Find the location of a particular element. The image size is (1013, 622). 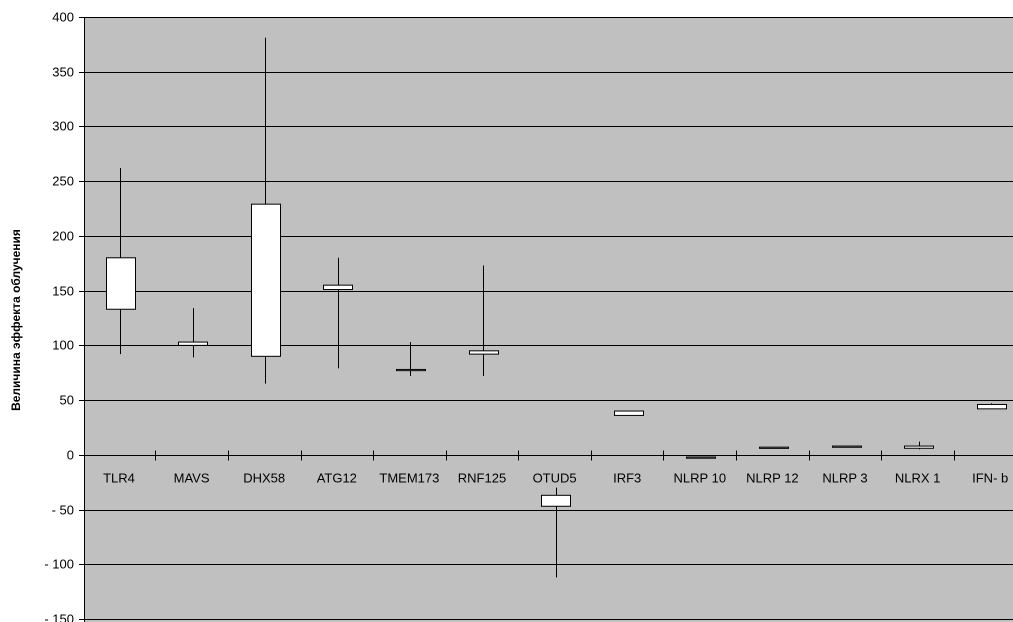

category-label: IFN- b is located at coordinates (990, 478).